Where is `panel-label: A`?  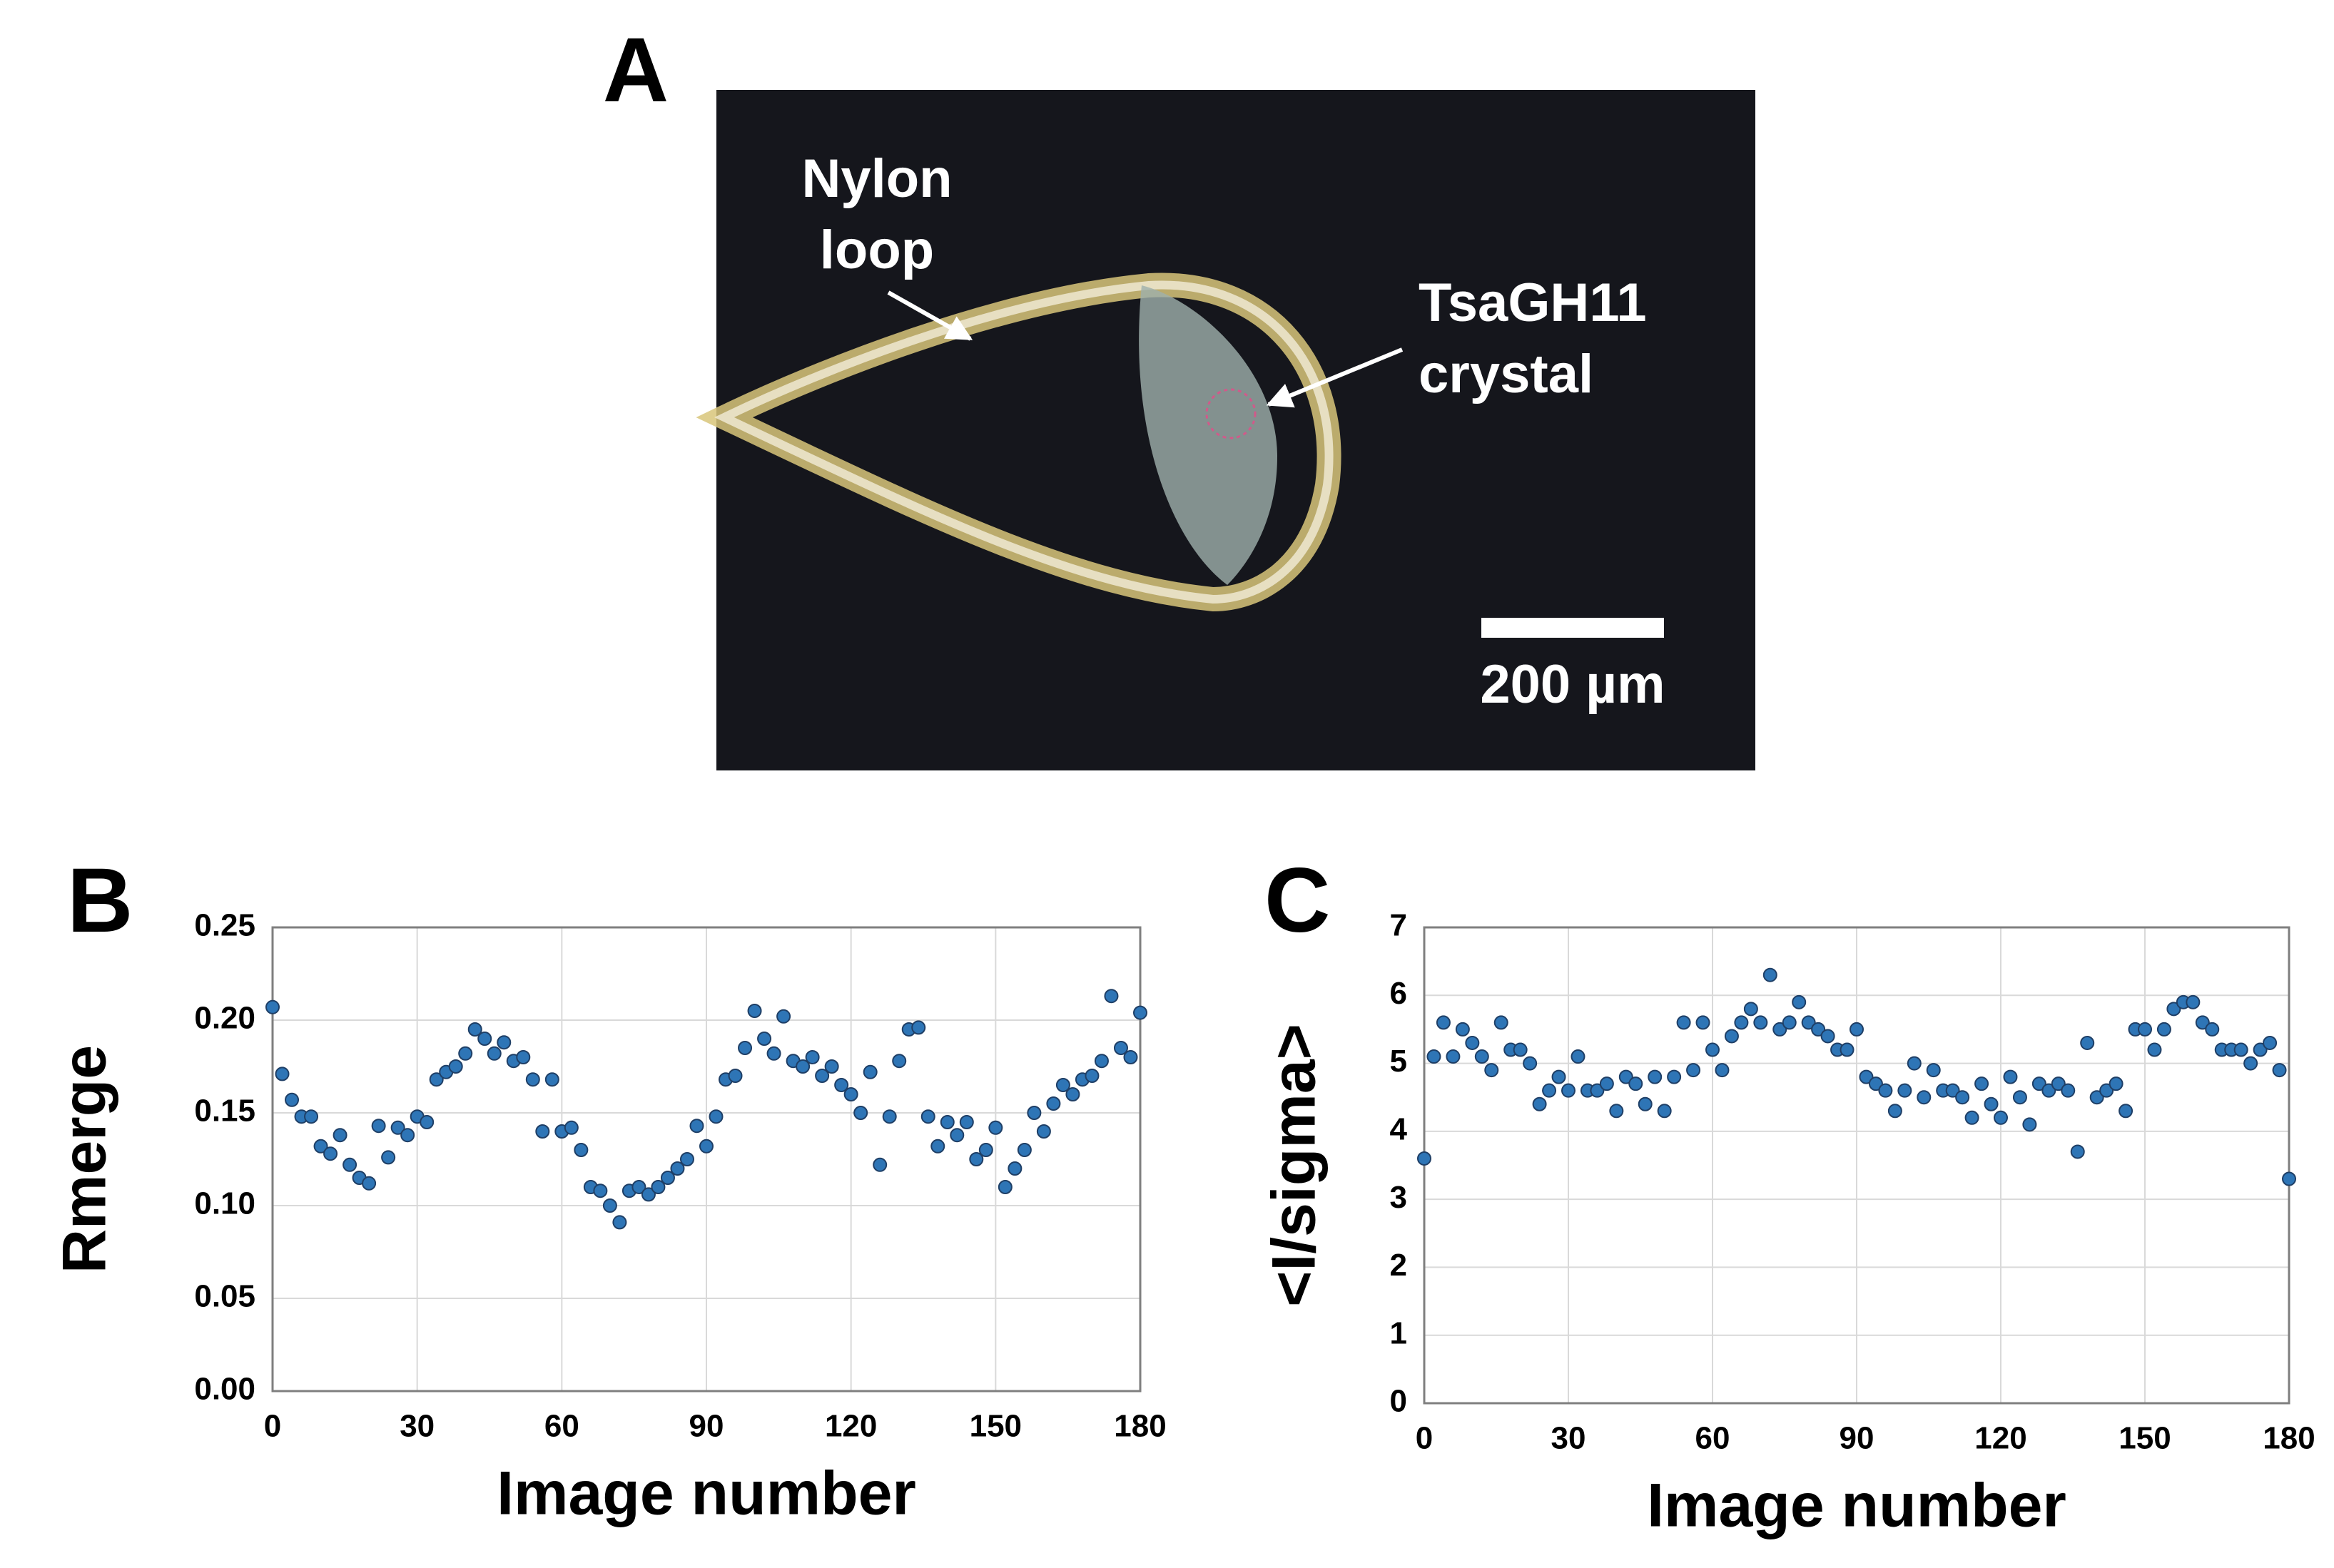 panel-label: A is located at coordinates (636, 70).